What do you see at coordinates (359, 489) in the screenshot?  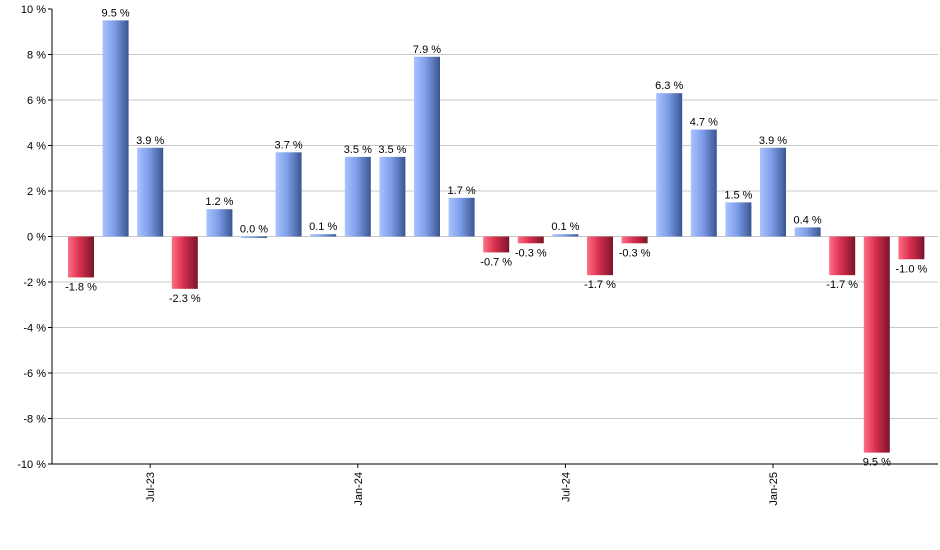 I see `x-tick-label: Jan-24` at bounding box center [359, 489].